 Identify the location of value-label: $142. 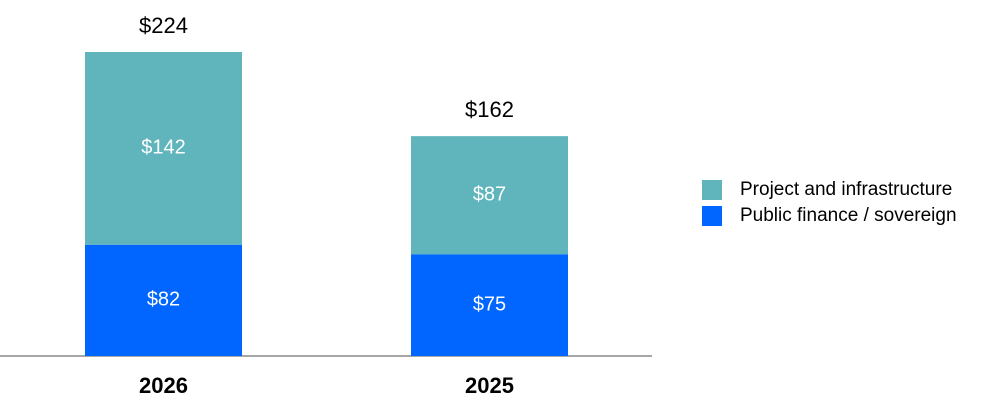
(163, 148).